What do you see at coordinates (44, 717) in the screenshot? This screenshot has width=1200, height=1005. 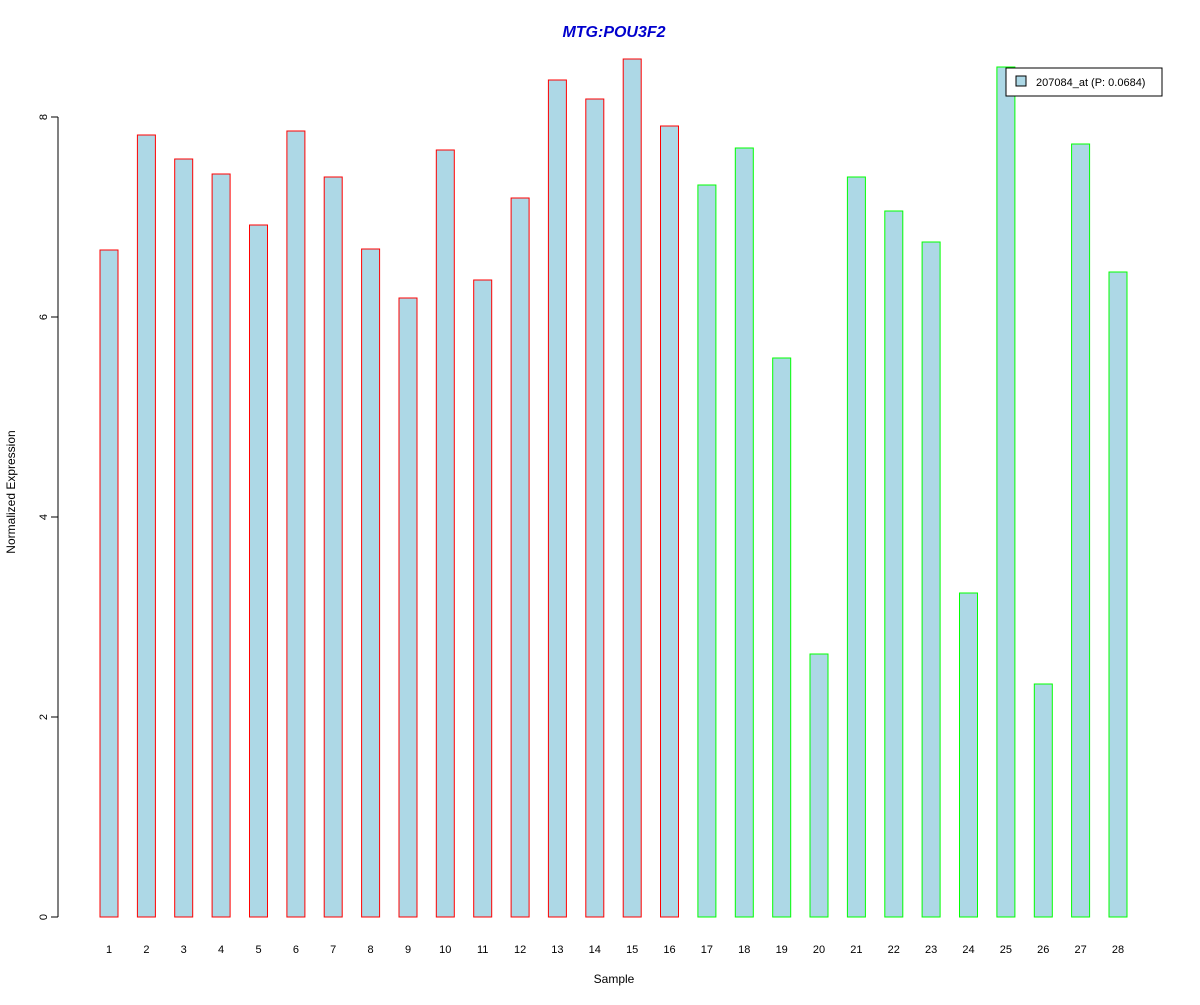 I see `y-tick-label: 2` at bounding box center [44, 717].